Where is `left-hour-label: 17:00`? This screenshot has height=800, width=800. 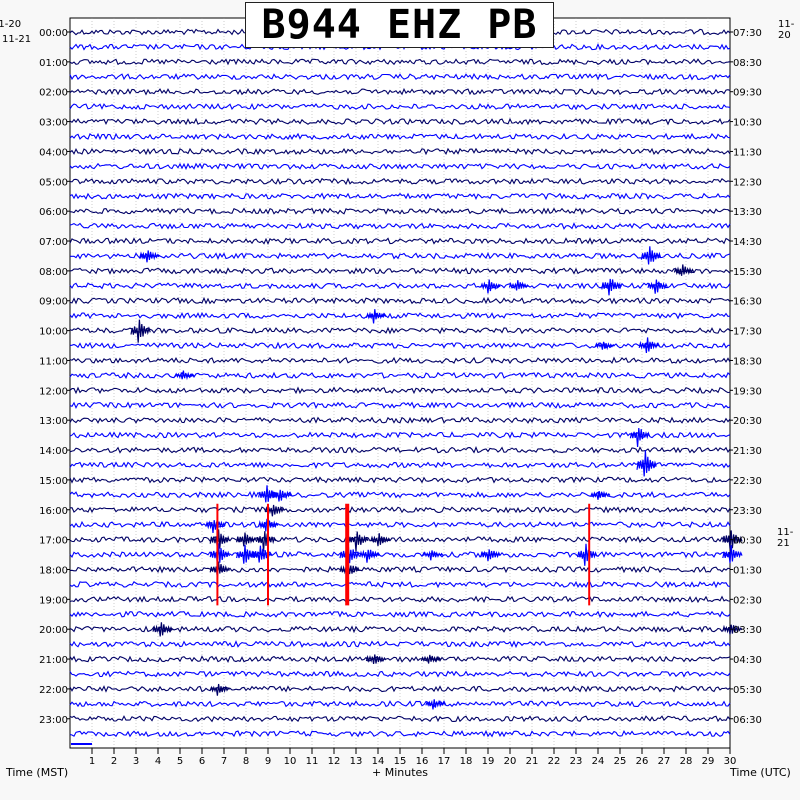
left-hour-label: 17:00 is located at coordinates (53, 541).